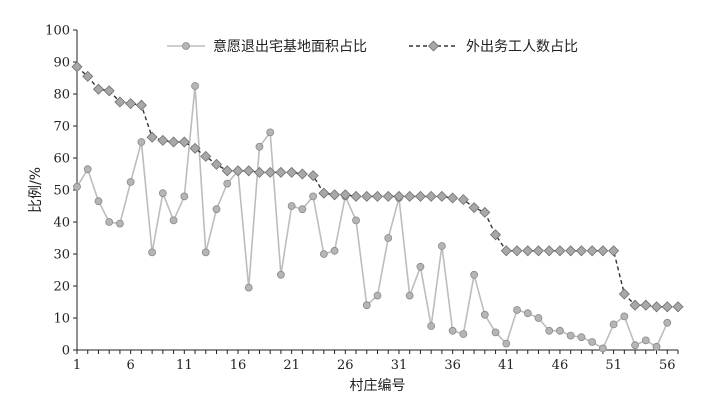  What do you see at coordinates (61, 127) in the screenshot?
I see `y-tick-label: 70` at bounding box center [61, 127].